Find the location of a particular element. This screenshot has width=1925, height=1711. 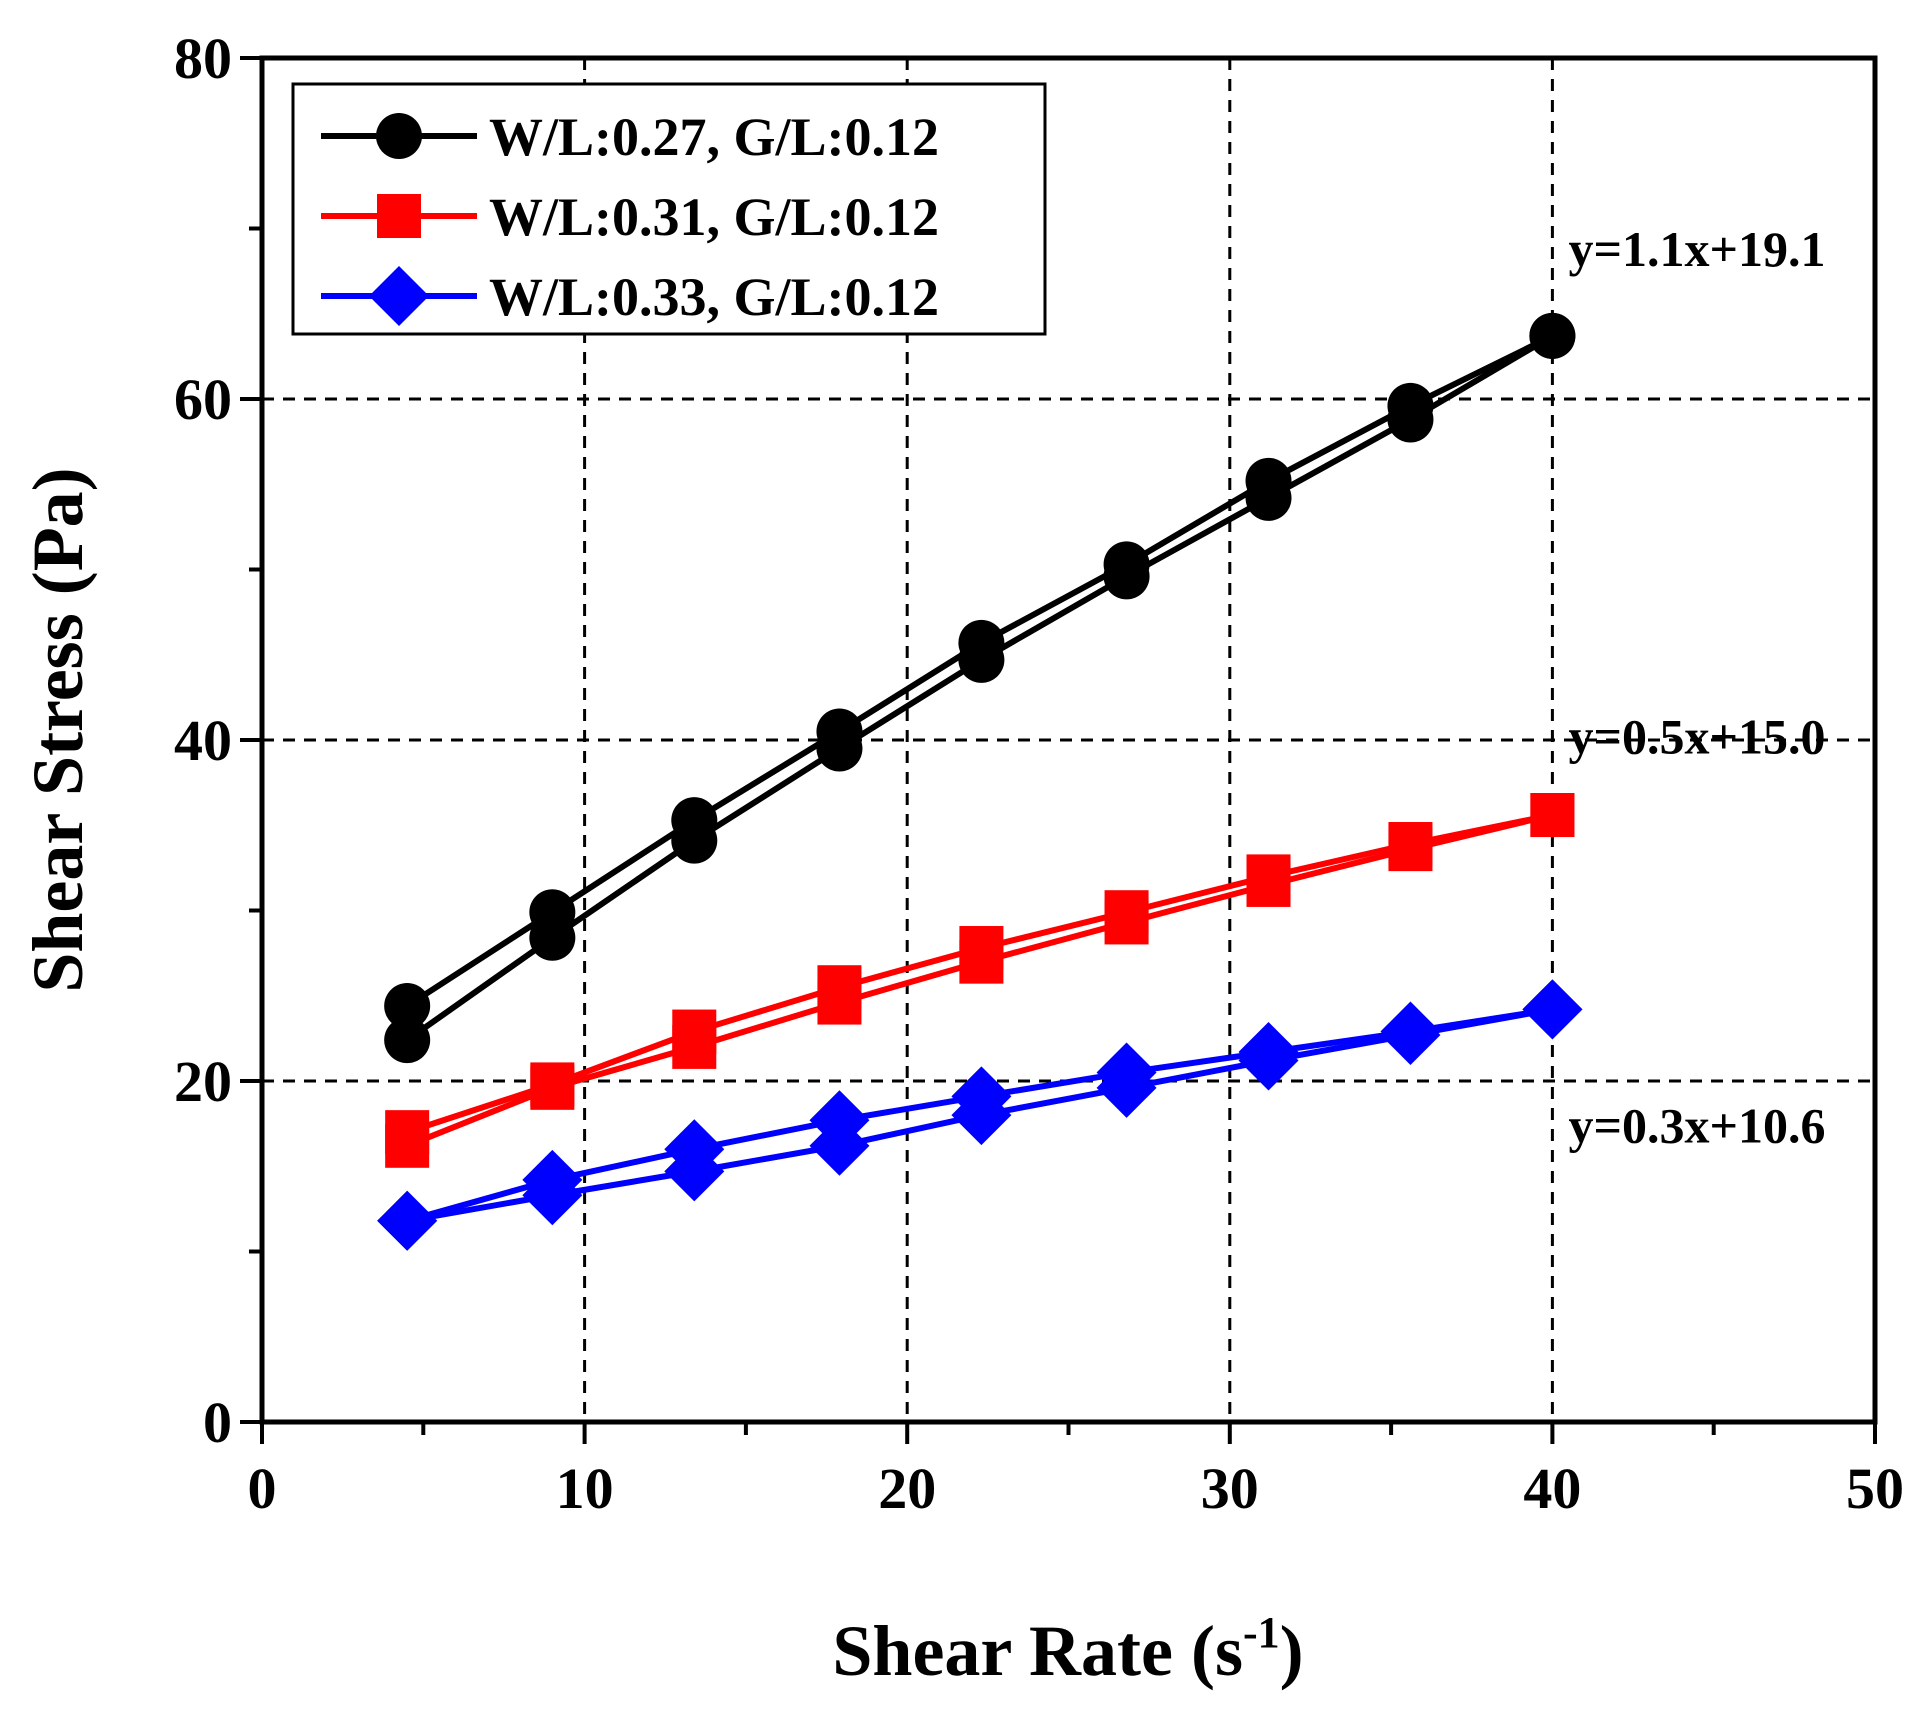

y-tick-label-20: 20 is located at coordinates (203, 1081).